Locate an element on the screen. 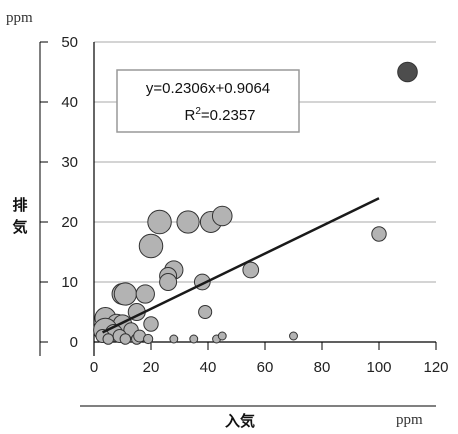  y-tick-label: 40 is located at coordinates (69, 102).